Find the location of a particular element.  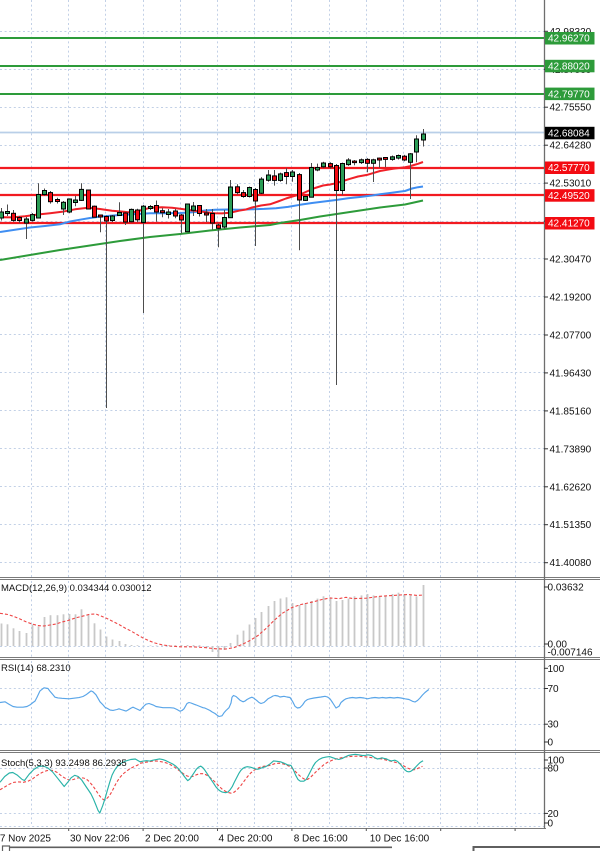

svg-text: Stoch(5,3,3) 93.2498 86.2935 is located at coordinates (64, 763).